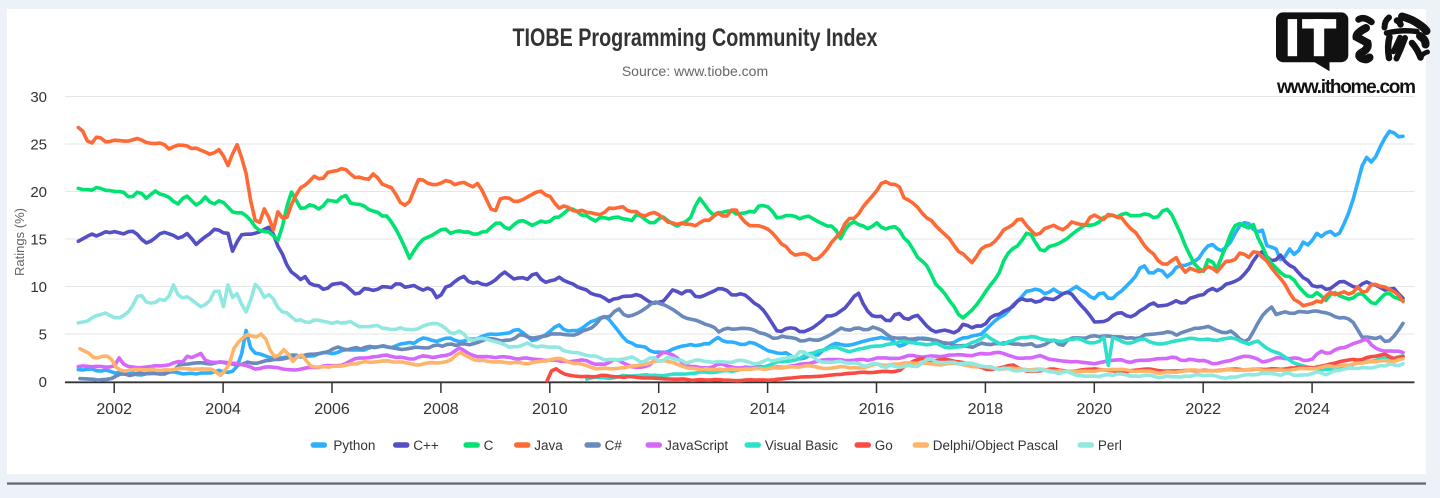 The width and height of the screenshot is (1440, 498). Describe the element at coordinates (489, 445) in the screenshot. I see `svg-text: C` at that location.